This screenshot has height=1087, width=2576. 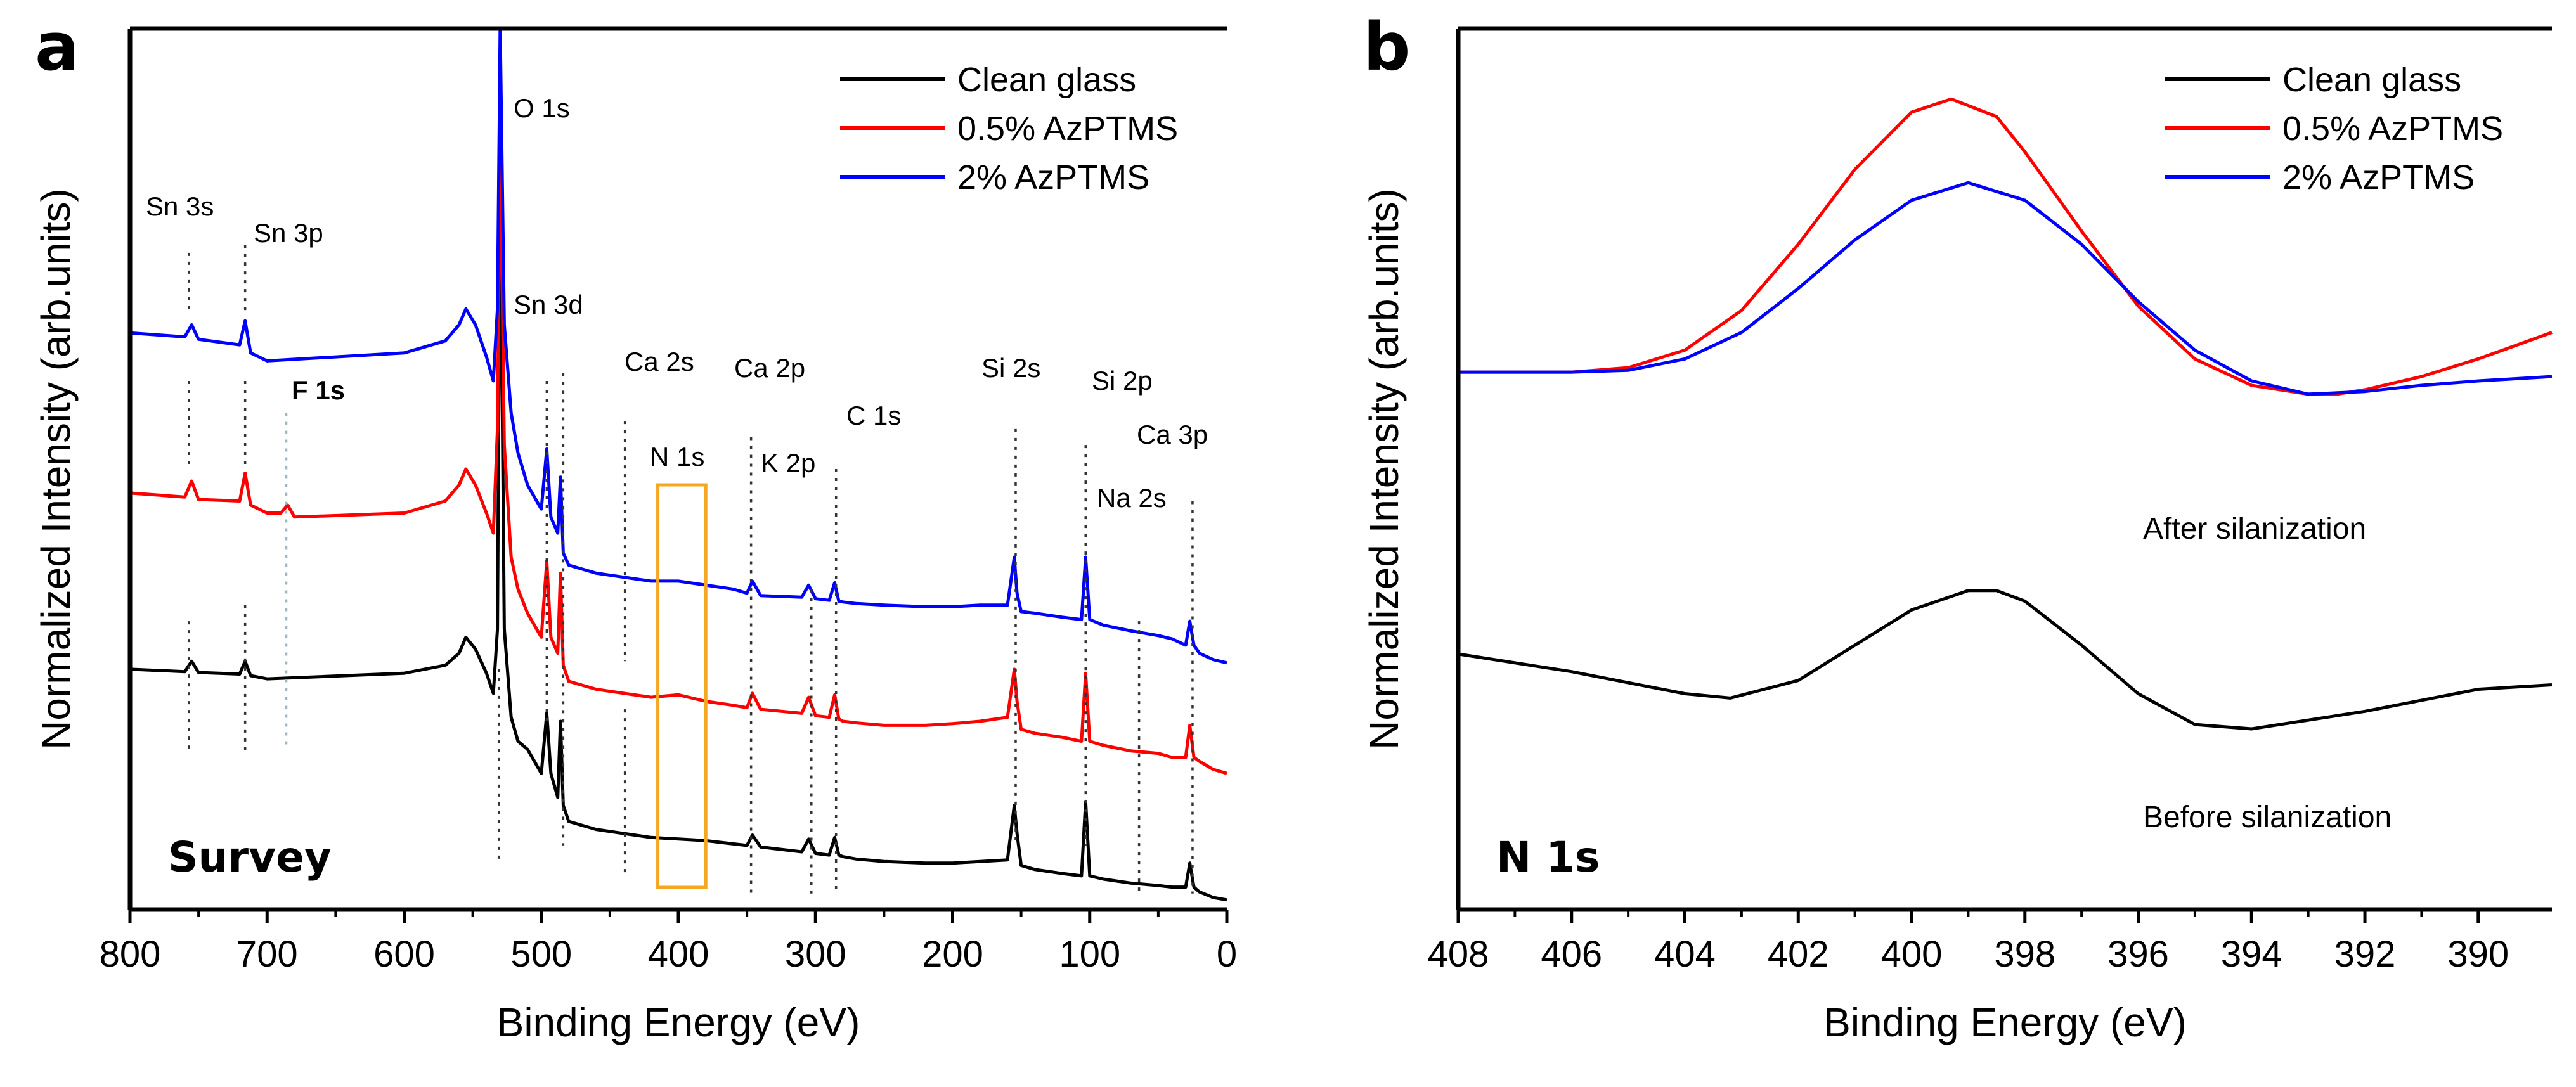 I want to click on peak-label: C 1s, so click(x=873, y=415).